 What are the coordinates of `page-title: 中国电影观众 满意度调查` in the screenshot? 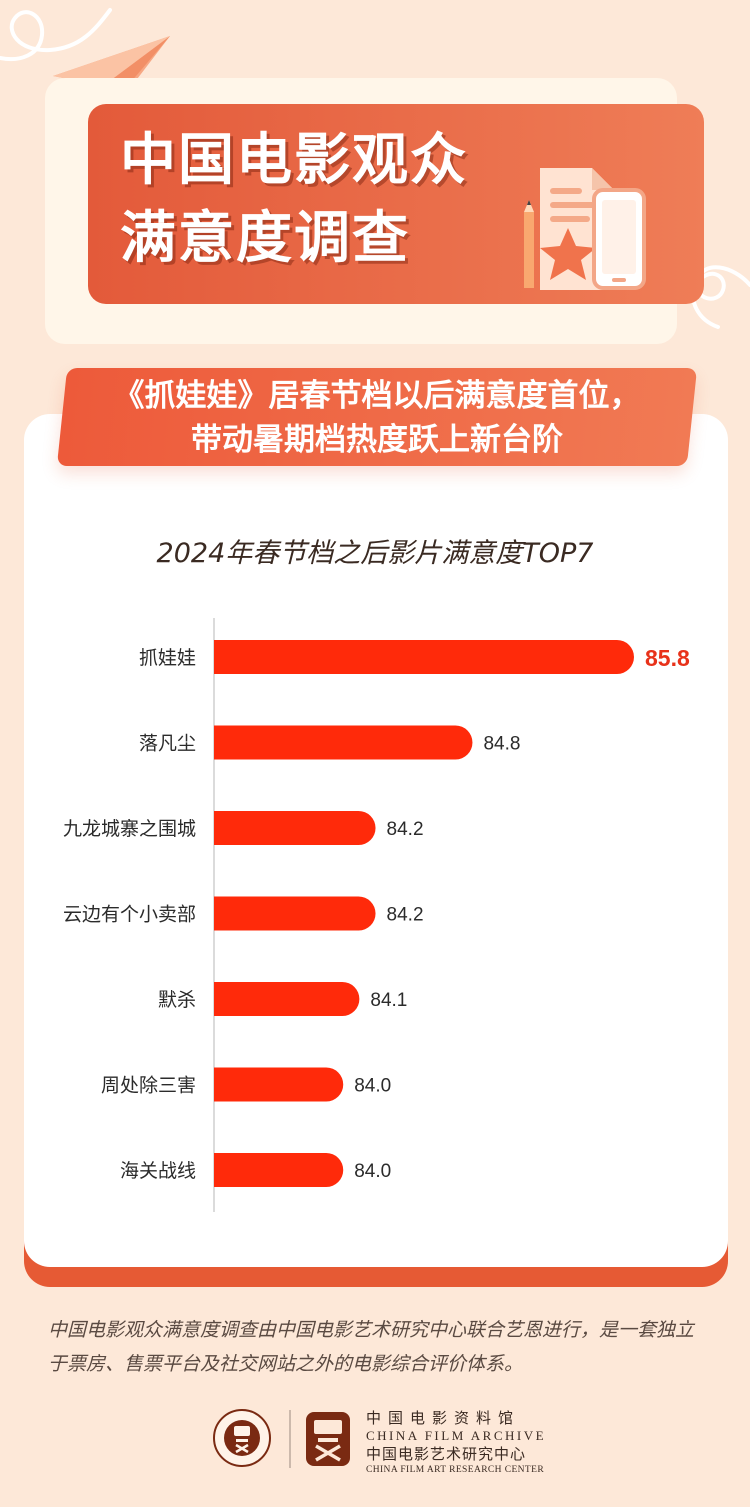 It's located at (330, 200).